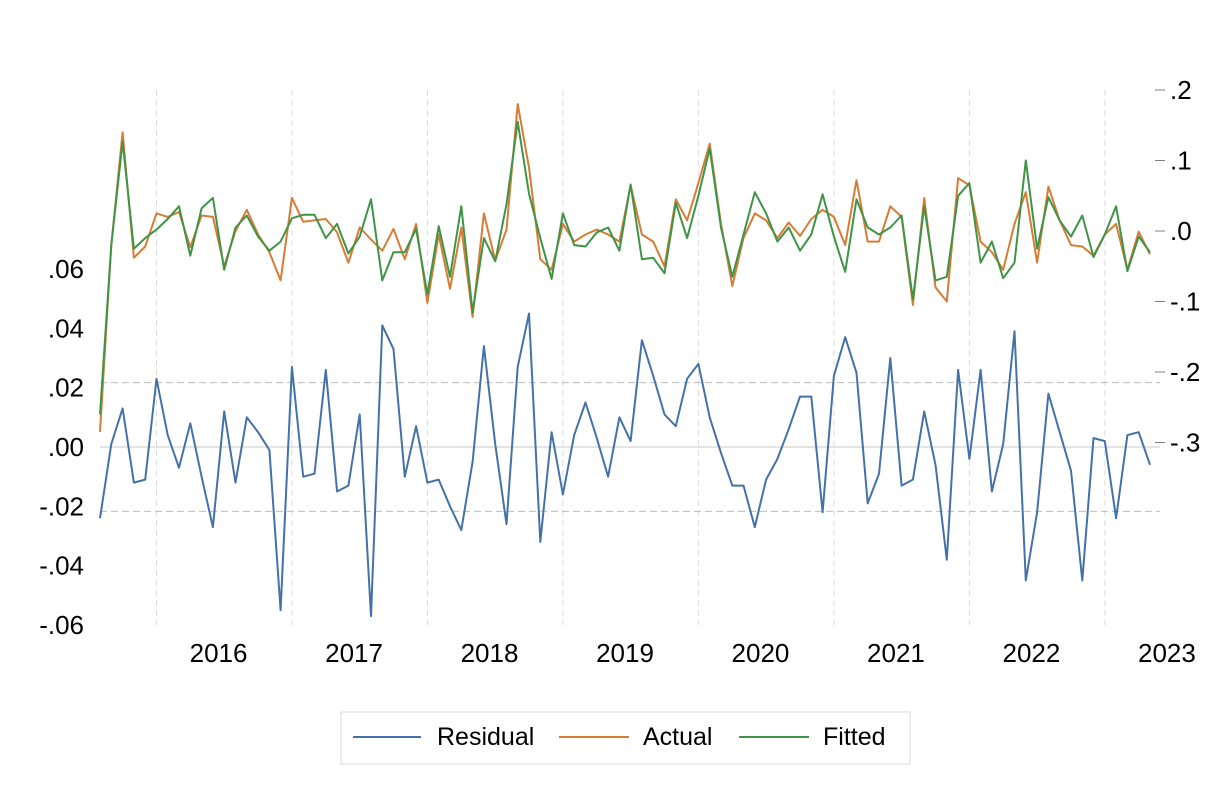  What do you see at coordinates (625, 738) in the screenshot?
I see `legend: Residual Actual Fitted` at bounding box center [625, 738].